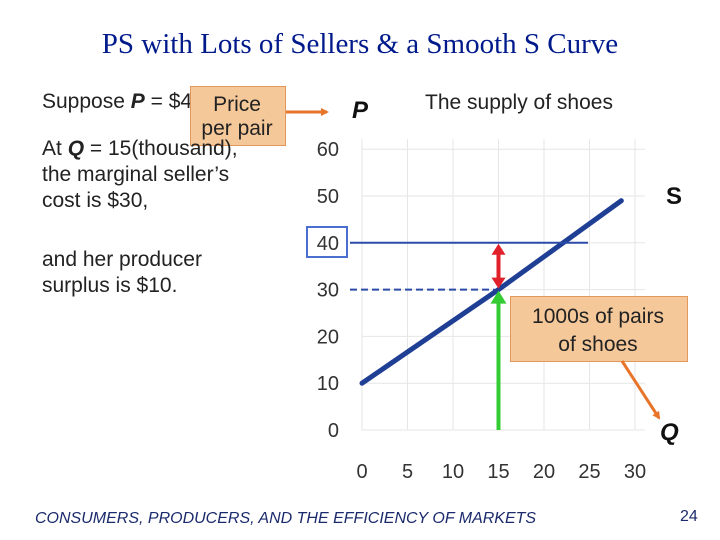 The width and height of the screenshot is (720, 540). I want to click on y-tick-label: 50, so click(328, 197).